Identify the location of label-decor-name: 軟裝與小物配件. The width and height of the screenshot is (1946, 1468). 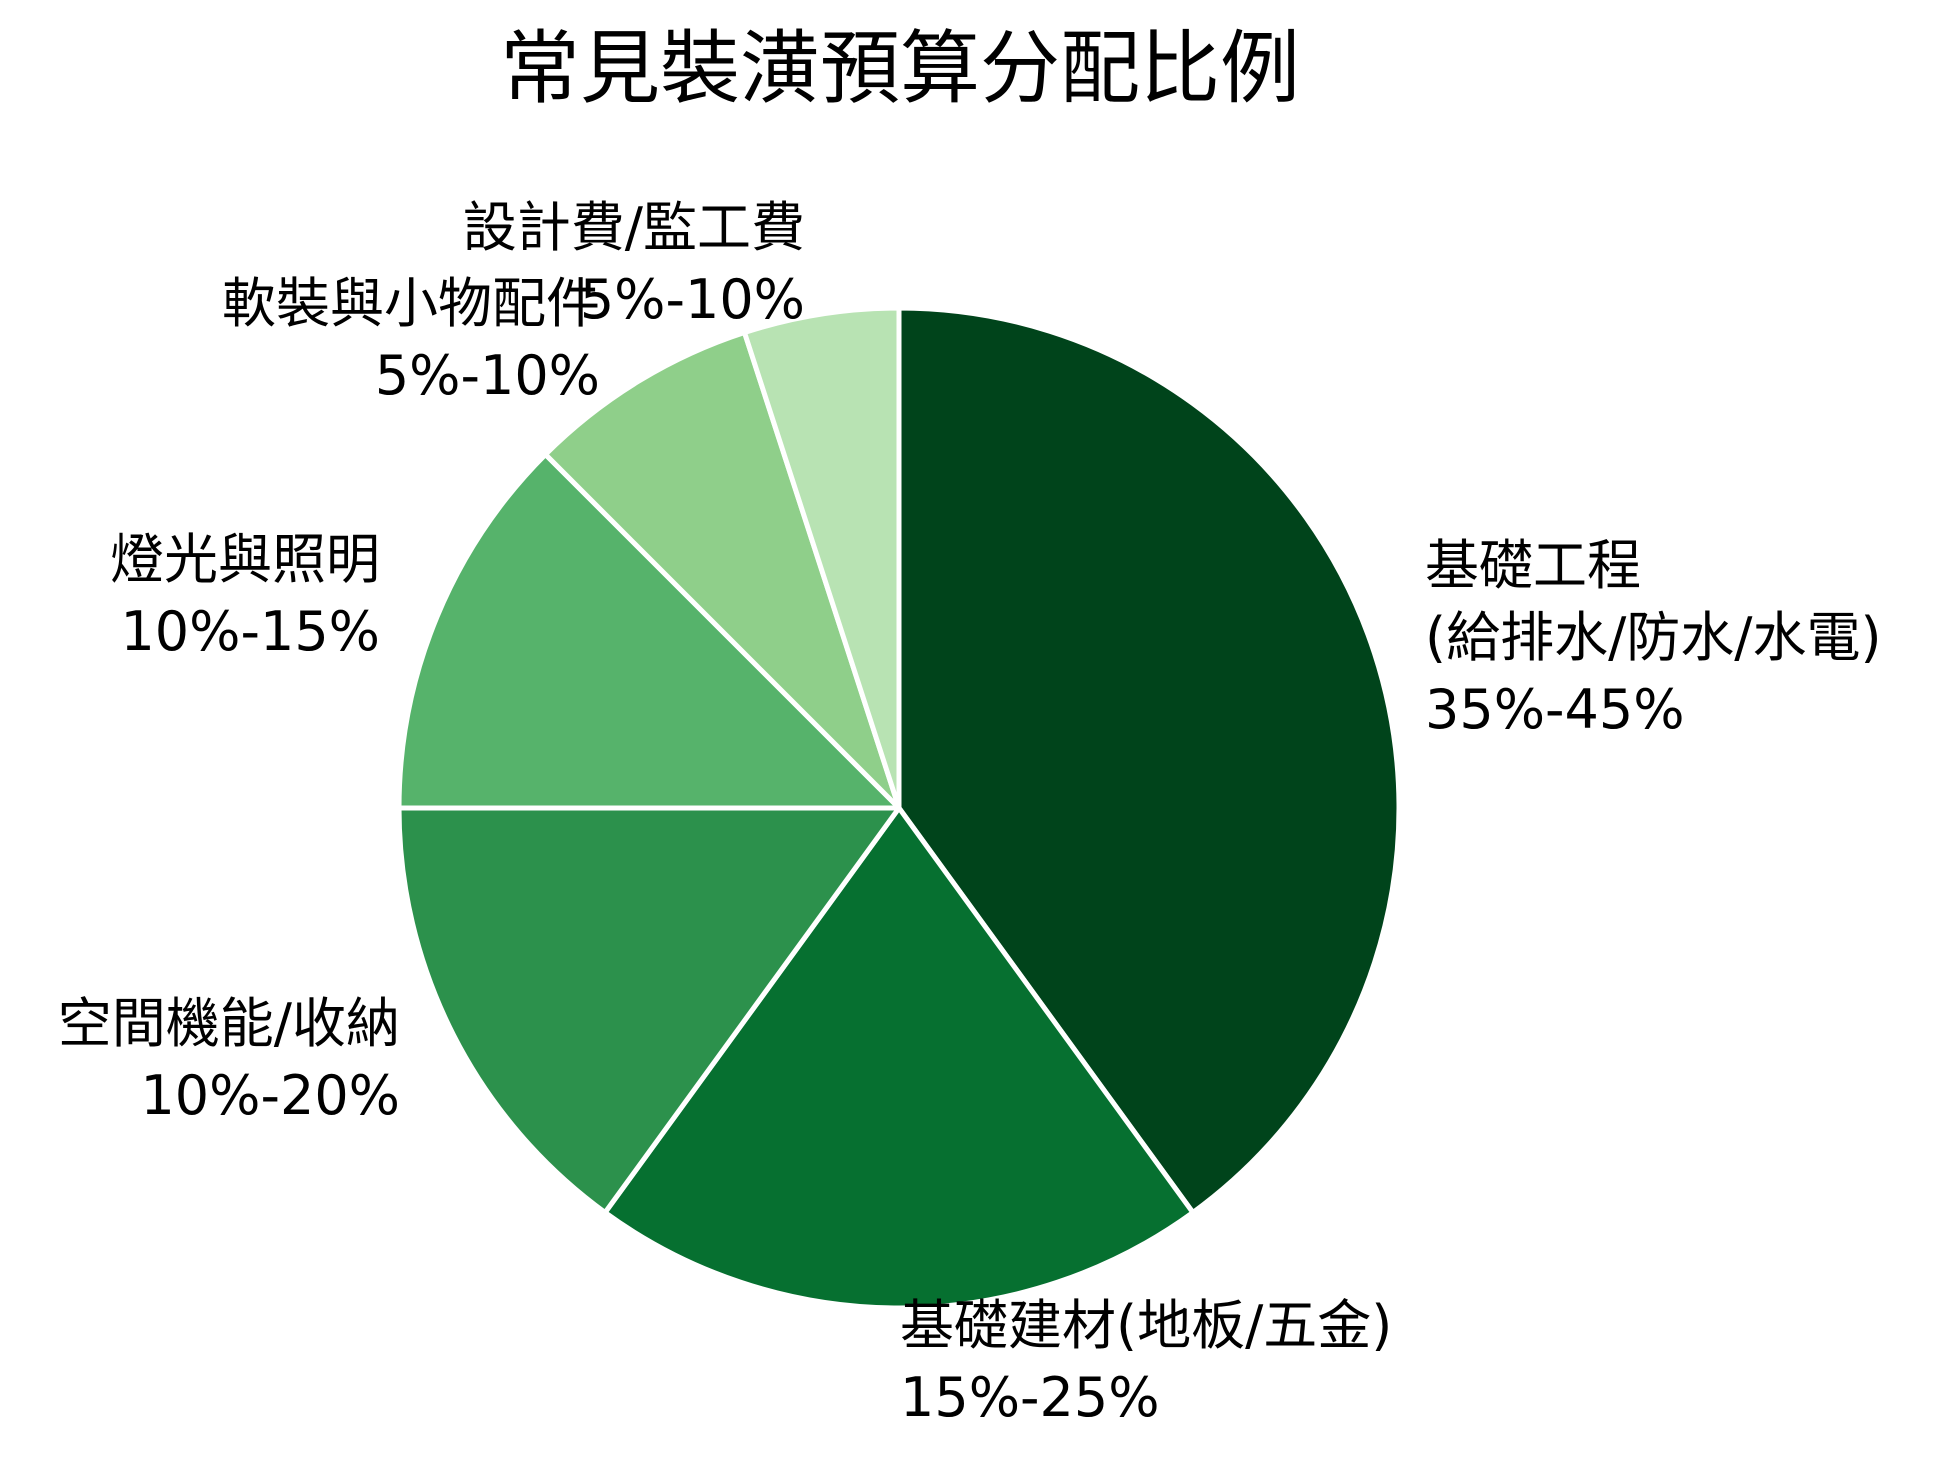
(411, 303).